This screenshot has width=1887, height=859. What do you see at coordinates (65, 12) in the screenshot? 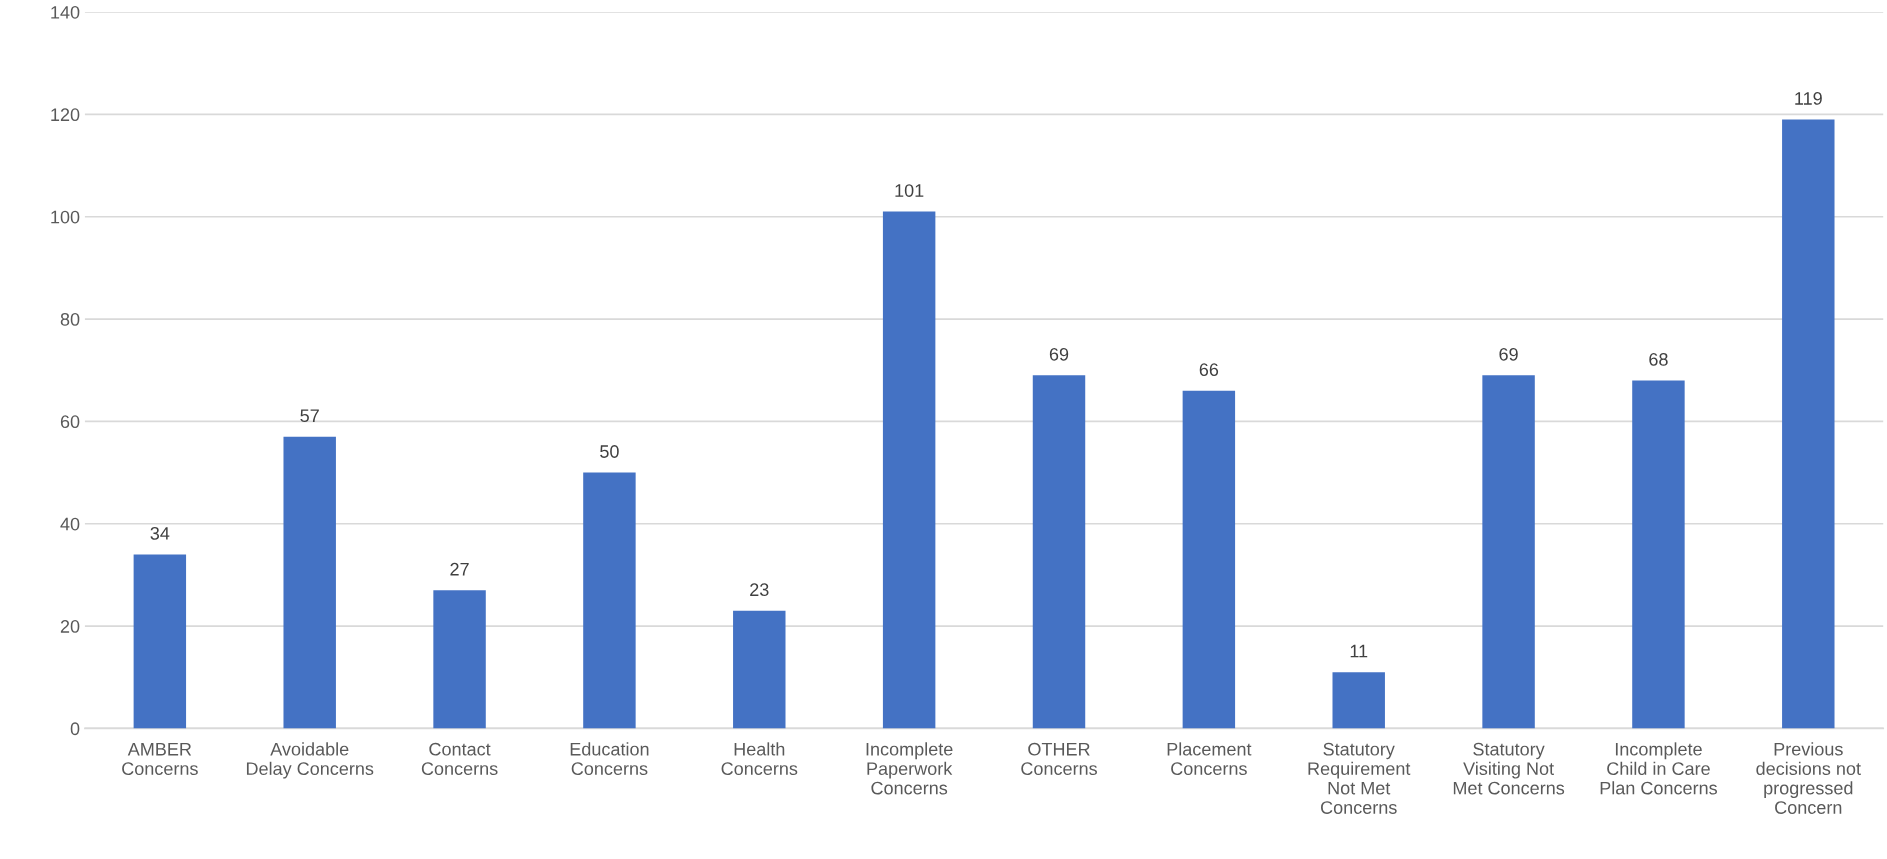
I see `y-tick-label: 140` at bounding box center [65, 12].